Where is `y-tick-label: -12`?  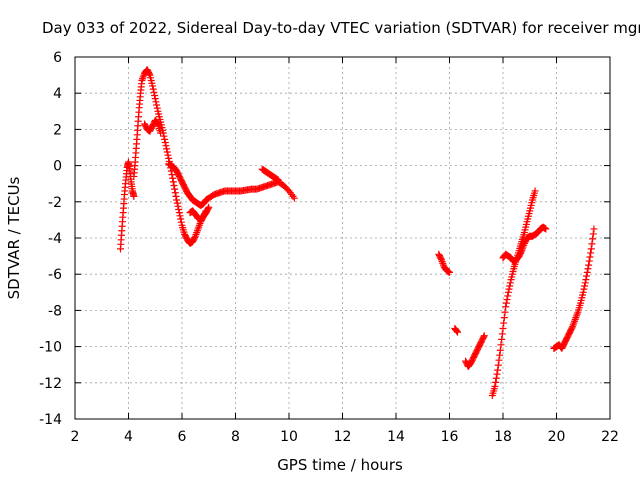 y-tick-label: -12 is located at coordinates (50, 384).